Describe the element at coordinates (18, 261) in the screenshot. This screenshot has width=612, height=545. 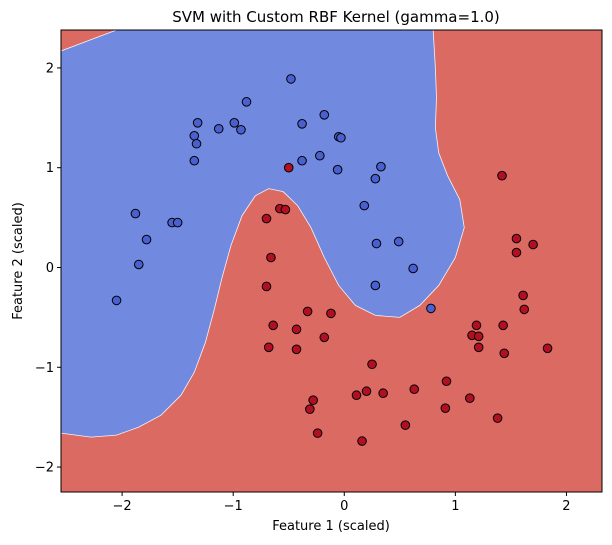
I see `y-axis-label: Feature 2 (scaled)` at that location.